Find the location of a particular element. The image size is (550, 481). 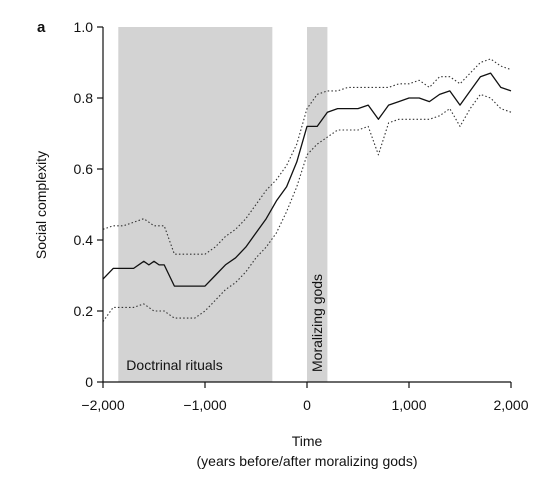

moralizing-gods-region is located at coordinates (317, 204).